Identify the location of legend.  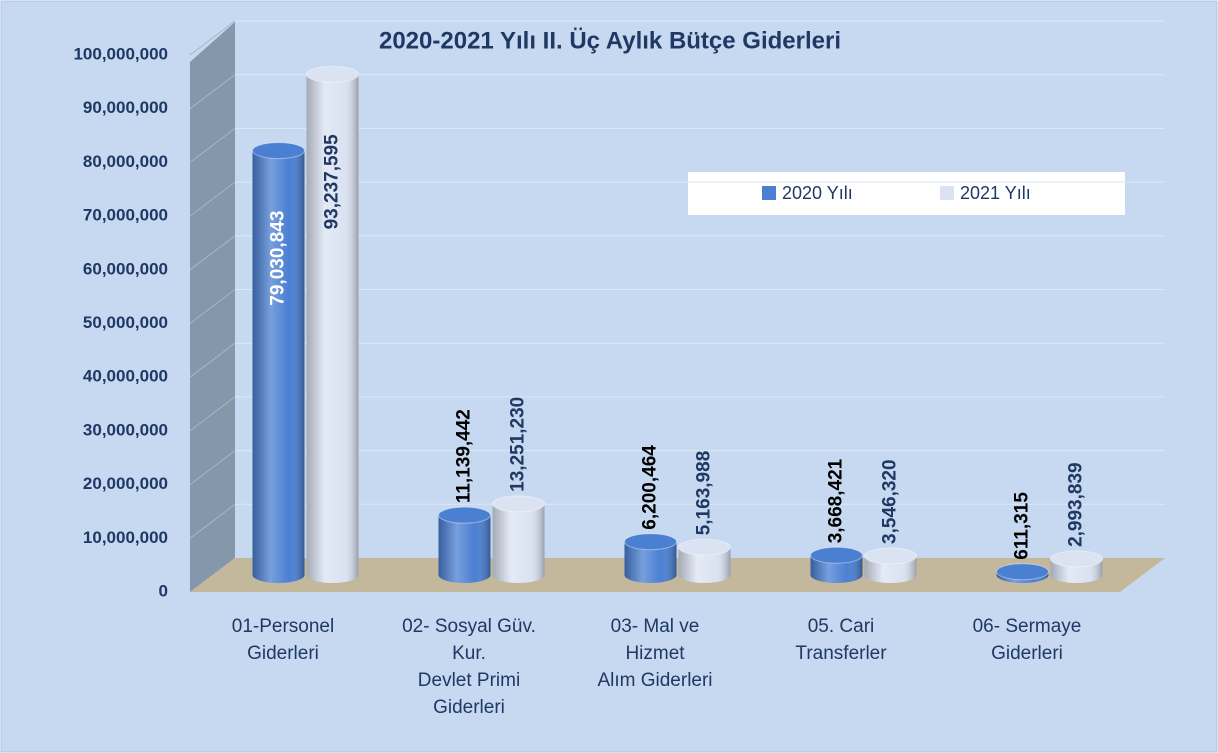
(906, 193).